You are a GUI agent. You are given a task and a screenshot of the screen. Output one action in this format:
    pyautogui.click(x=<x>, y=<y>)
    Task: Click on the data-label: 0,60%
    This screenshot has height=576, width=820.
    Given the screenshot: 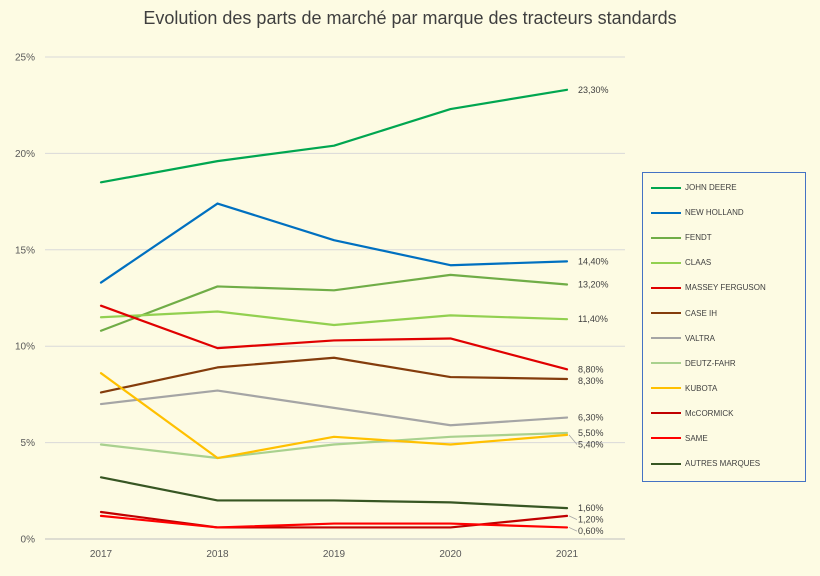 What is the action you would take?
    pyautogui.click(x=591, y=531)
    